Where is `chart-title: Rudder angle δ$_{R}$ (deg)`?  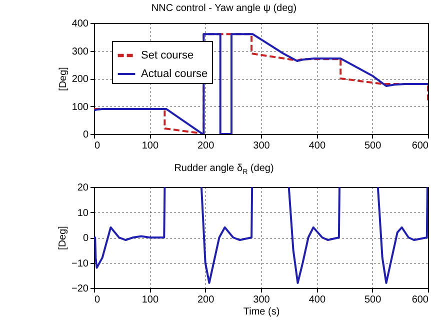 chart-title: Rudder angle δ$_{R}$ (deg) is located at coordinates (224, 169).